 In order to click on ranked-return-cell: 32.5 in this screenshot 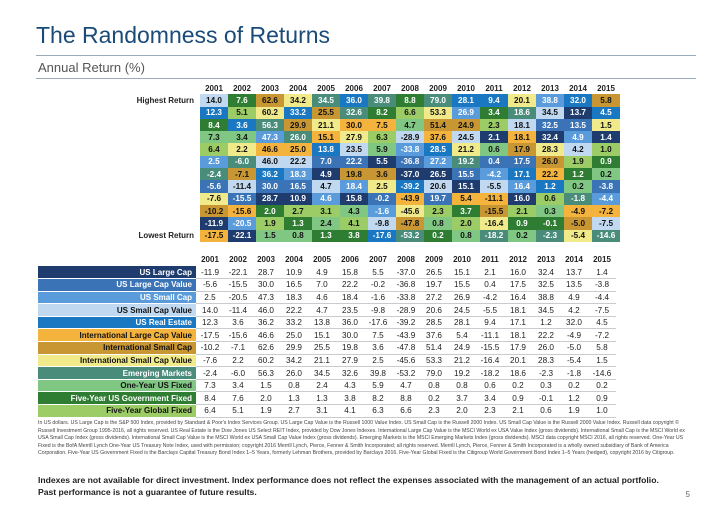, I will do `click(550, 125)`.